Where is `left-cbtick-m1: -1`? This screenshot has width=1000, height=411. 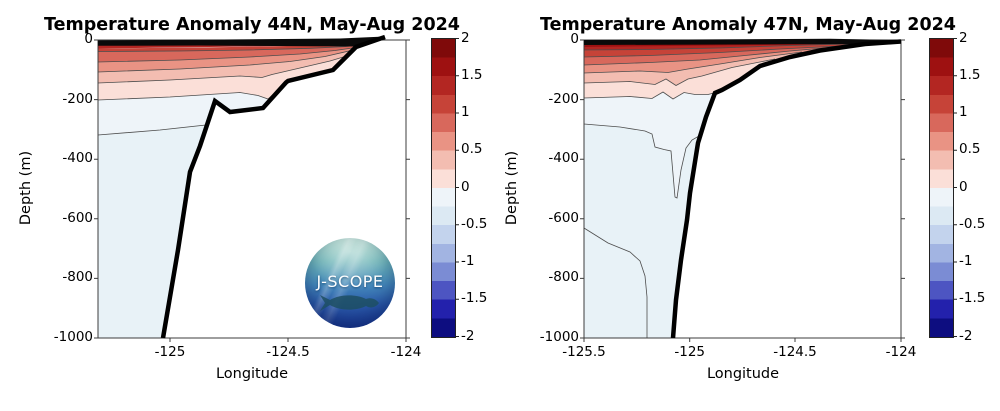 left-cbtick-m1: -1 is located at coordinates (468, 261).